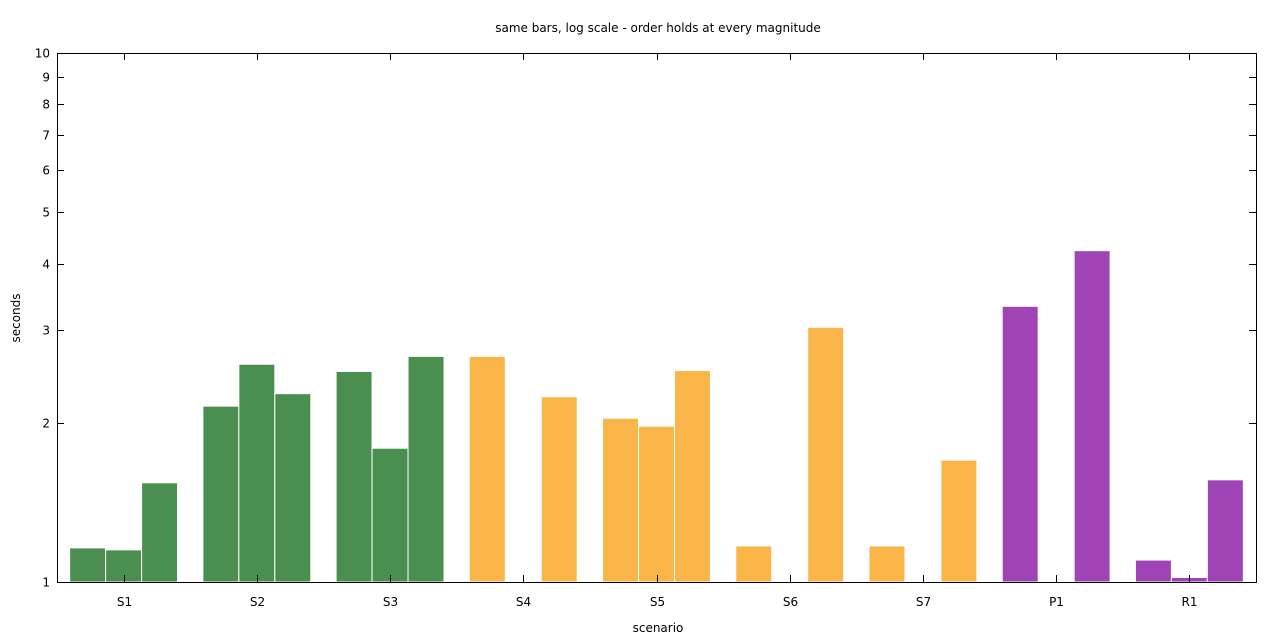  I want to click on x-tick-label: R1, so click(1190, 602).